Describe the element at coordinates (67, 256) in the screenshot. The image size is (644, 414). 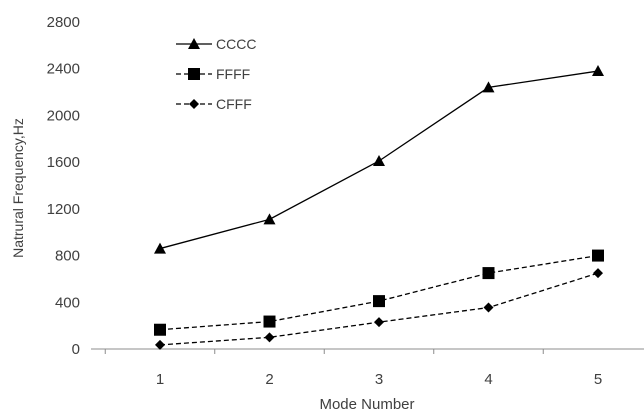
I see `y-tick-label: 800` at that location.